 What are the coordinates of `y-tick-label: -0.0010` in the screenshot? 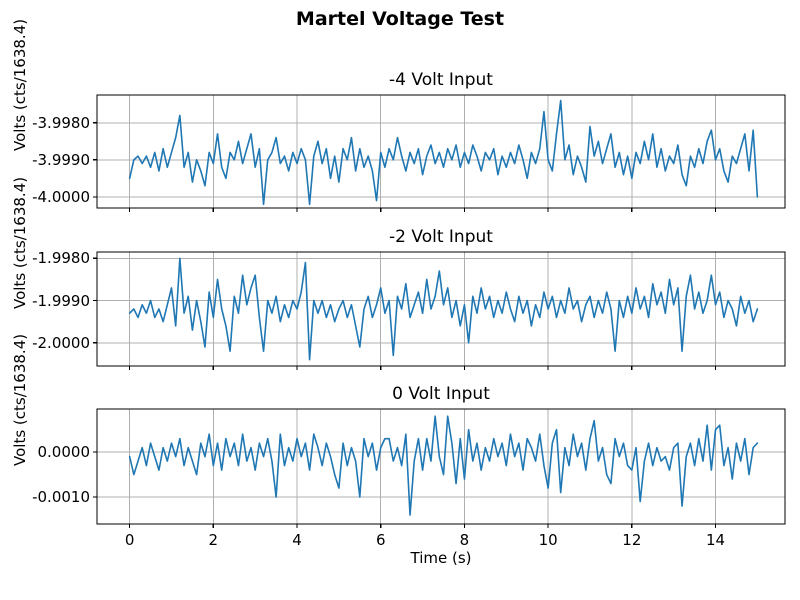 It's located at (61, 497).